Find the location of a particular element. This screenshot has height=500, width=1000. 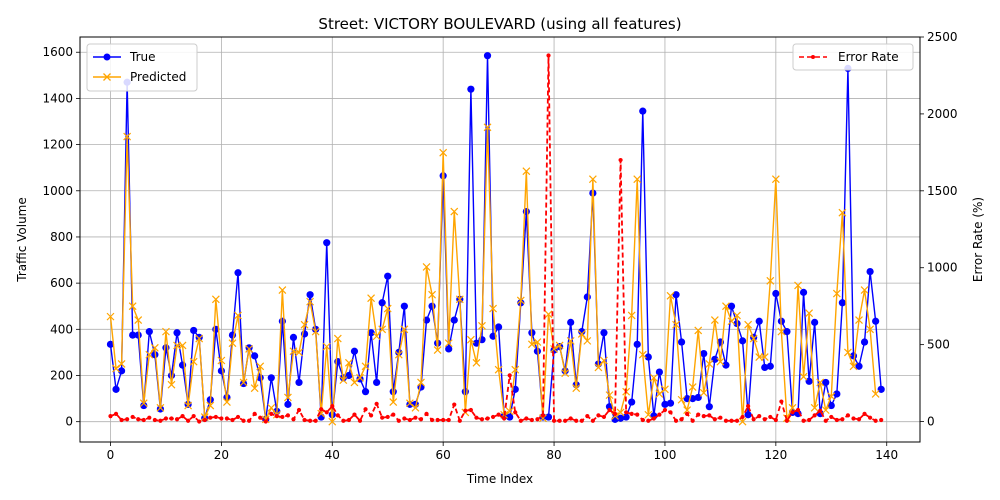

legend-error-label: Error Rate is located at coordinates (868, 57).